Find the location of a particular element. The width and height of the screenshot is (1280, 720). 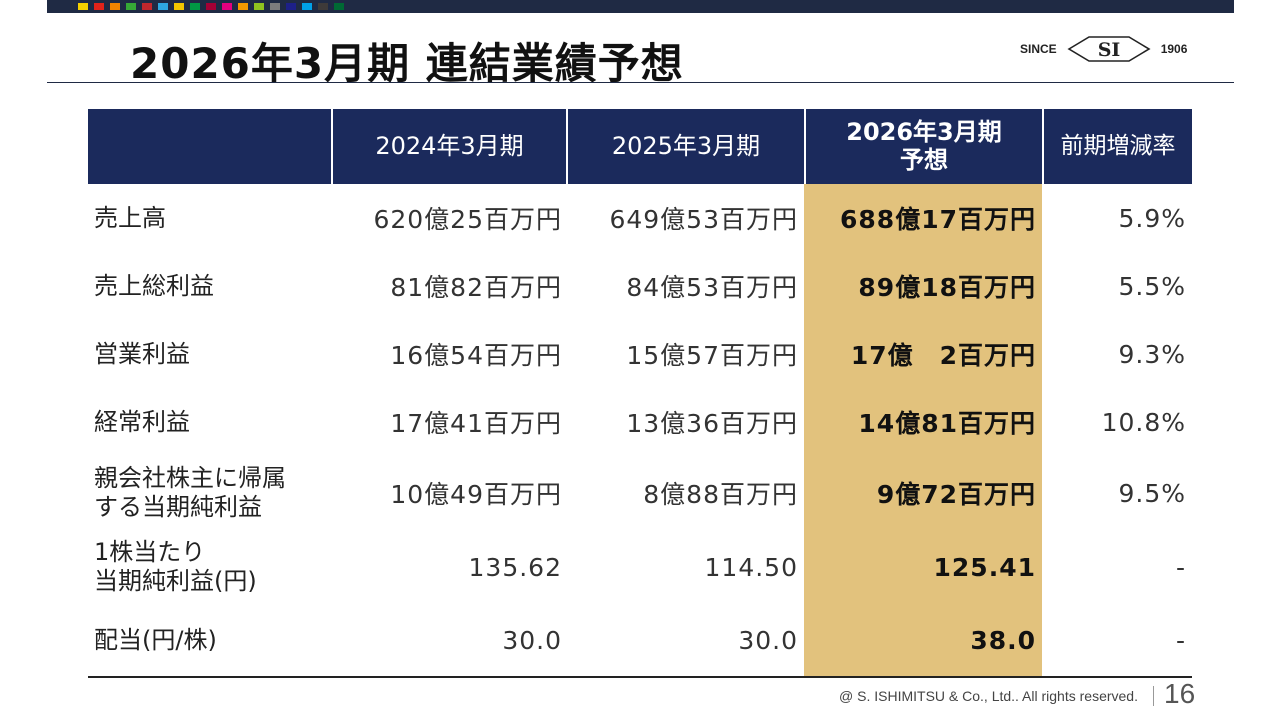

value-fy2024: 17億41百万円 is located at coordinates (476, 423).